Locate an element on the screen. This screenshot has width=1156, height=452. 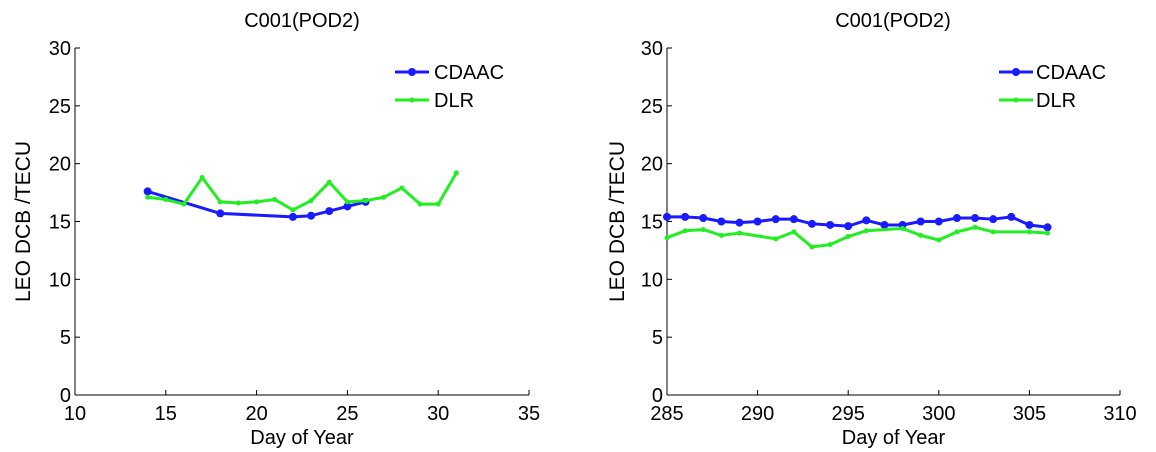
x-tick-label: 15 is located at coordinates (166, 414).